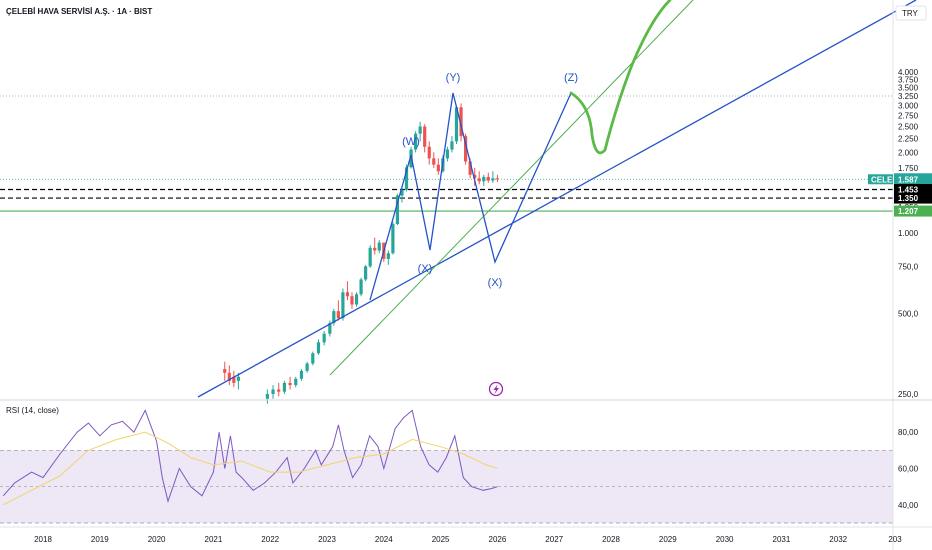 The height and width of the screenshot is (550, 932). What do you see at coordinates (908, 152) in the screenshot?
I see `y-tick-label: 2.000` at bounding box center [908, 152].